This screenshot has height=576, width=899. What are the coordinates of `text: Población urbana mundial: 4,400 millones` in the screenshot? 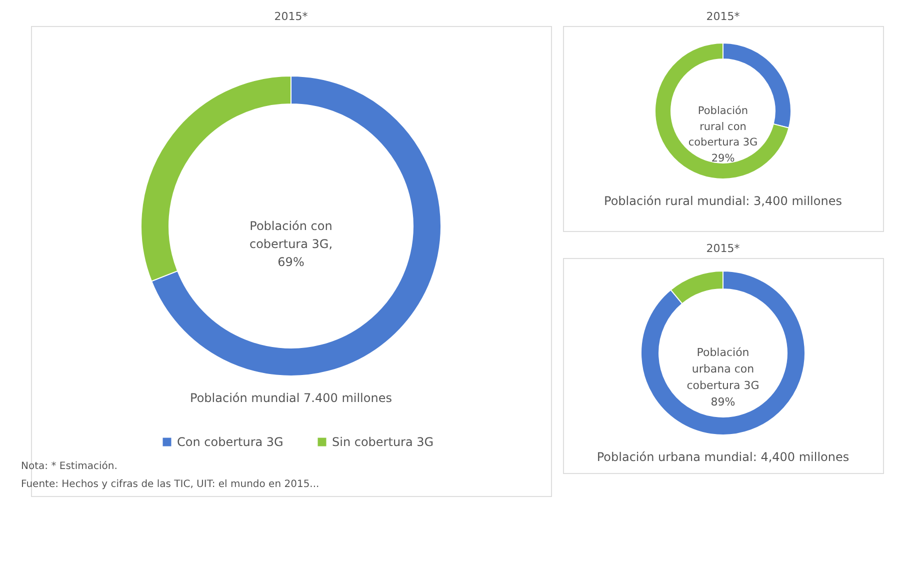 It's located at (723, 457).